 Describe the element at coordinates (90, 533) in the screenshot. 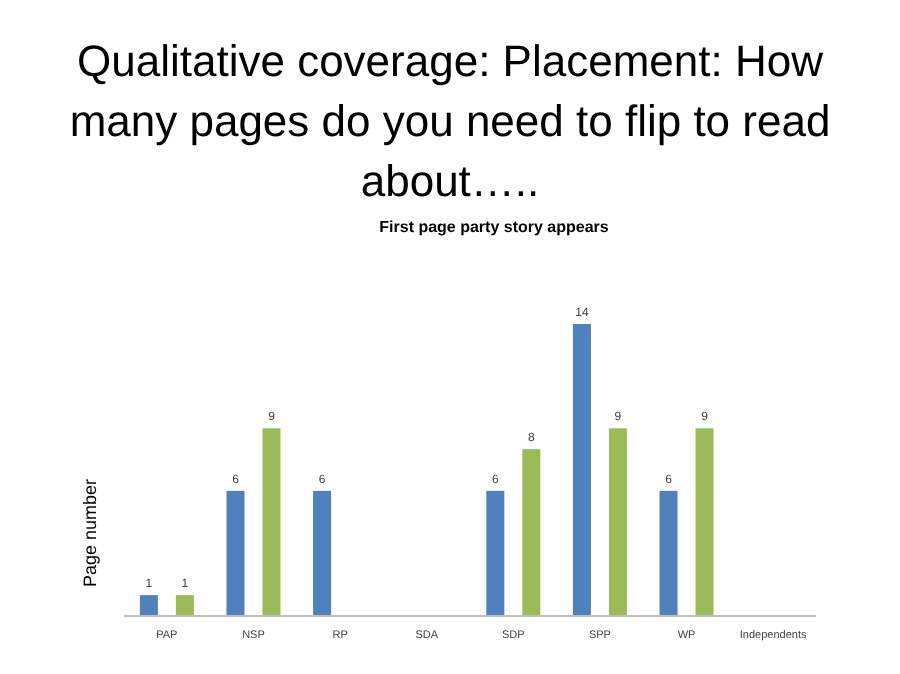

I see `y-axis-title: Page number` at that location.